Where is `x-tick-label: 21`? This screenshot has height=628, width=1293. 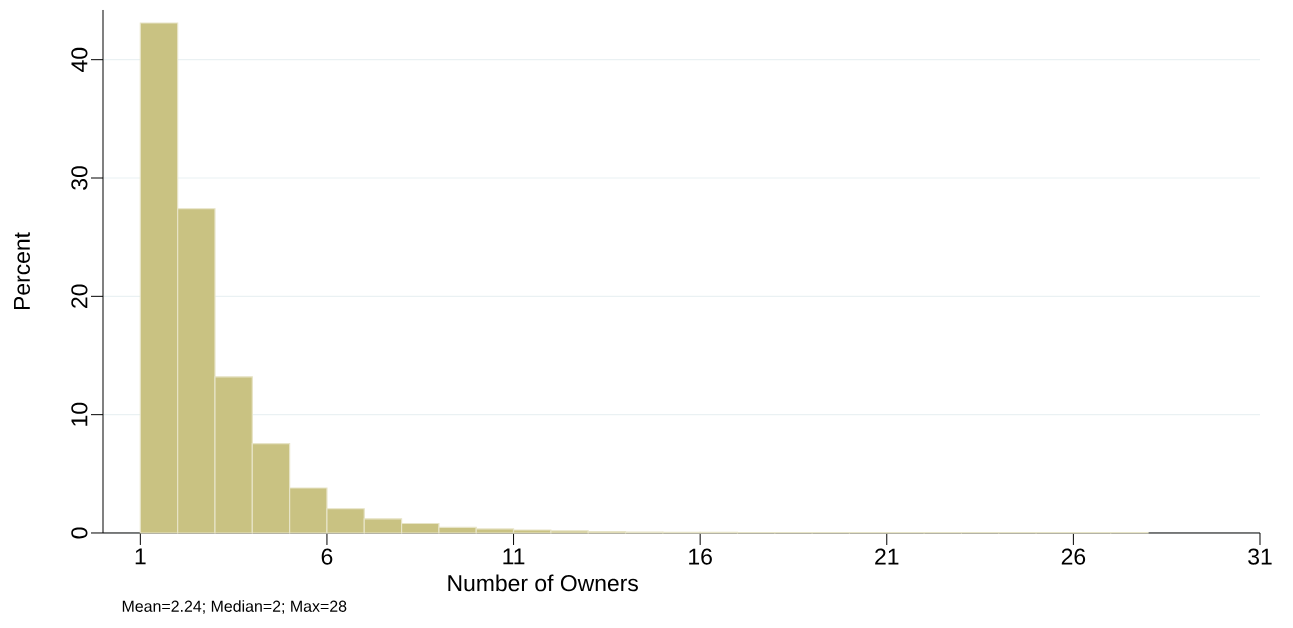
x-tick-label: 21 is located at coordinates (887, 556).